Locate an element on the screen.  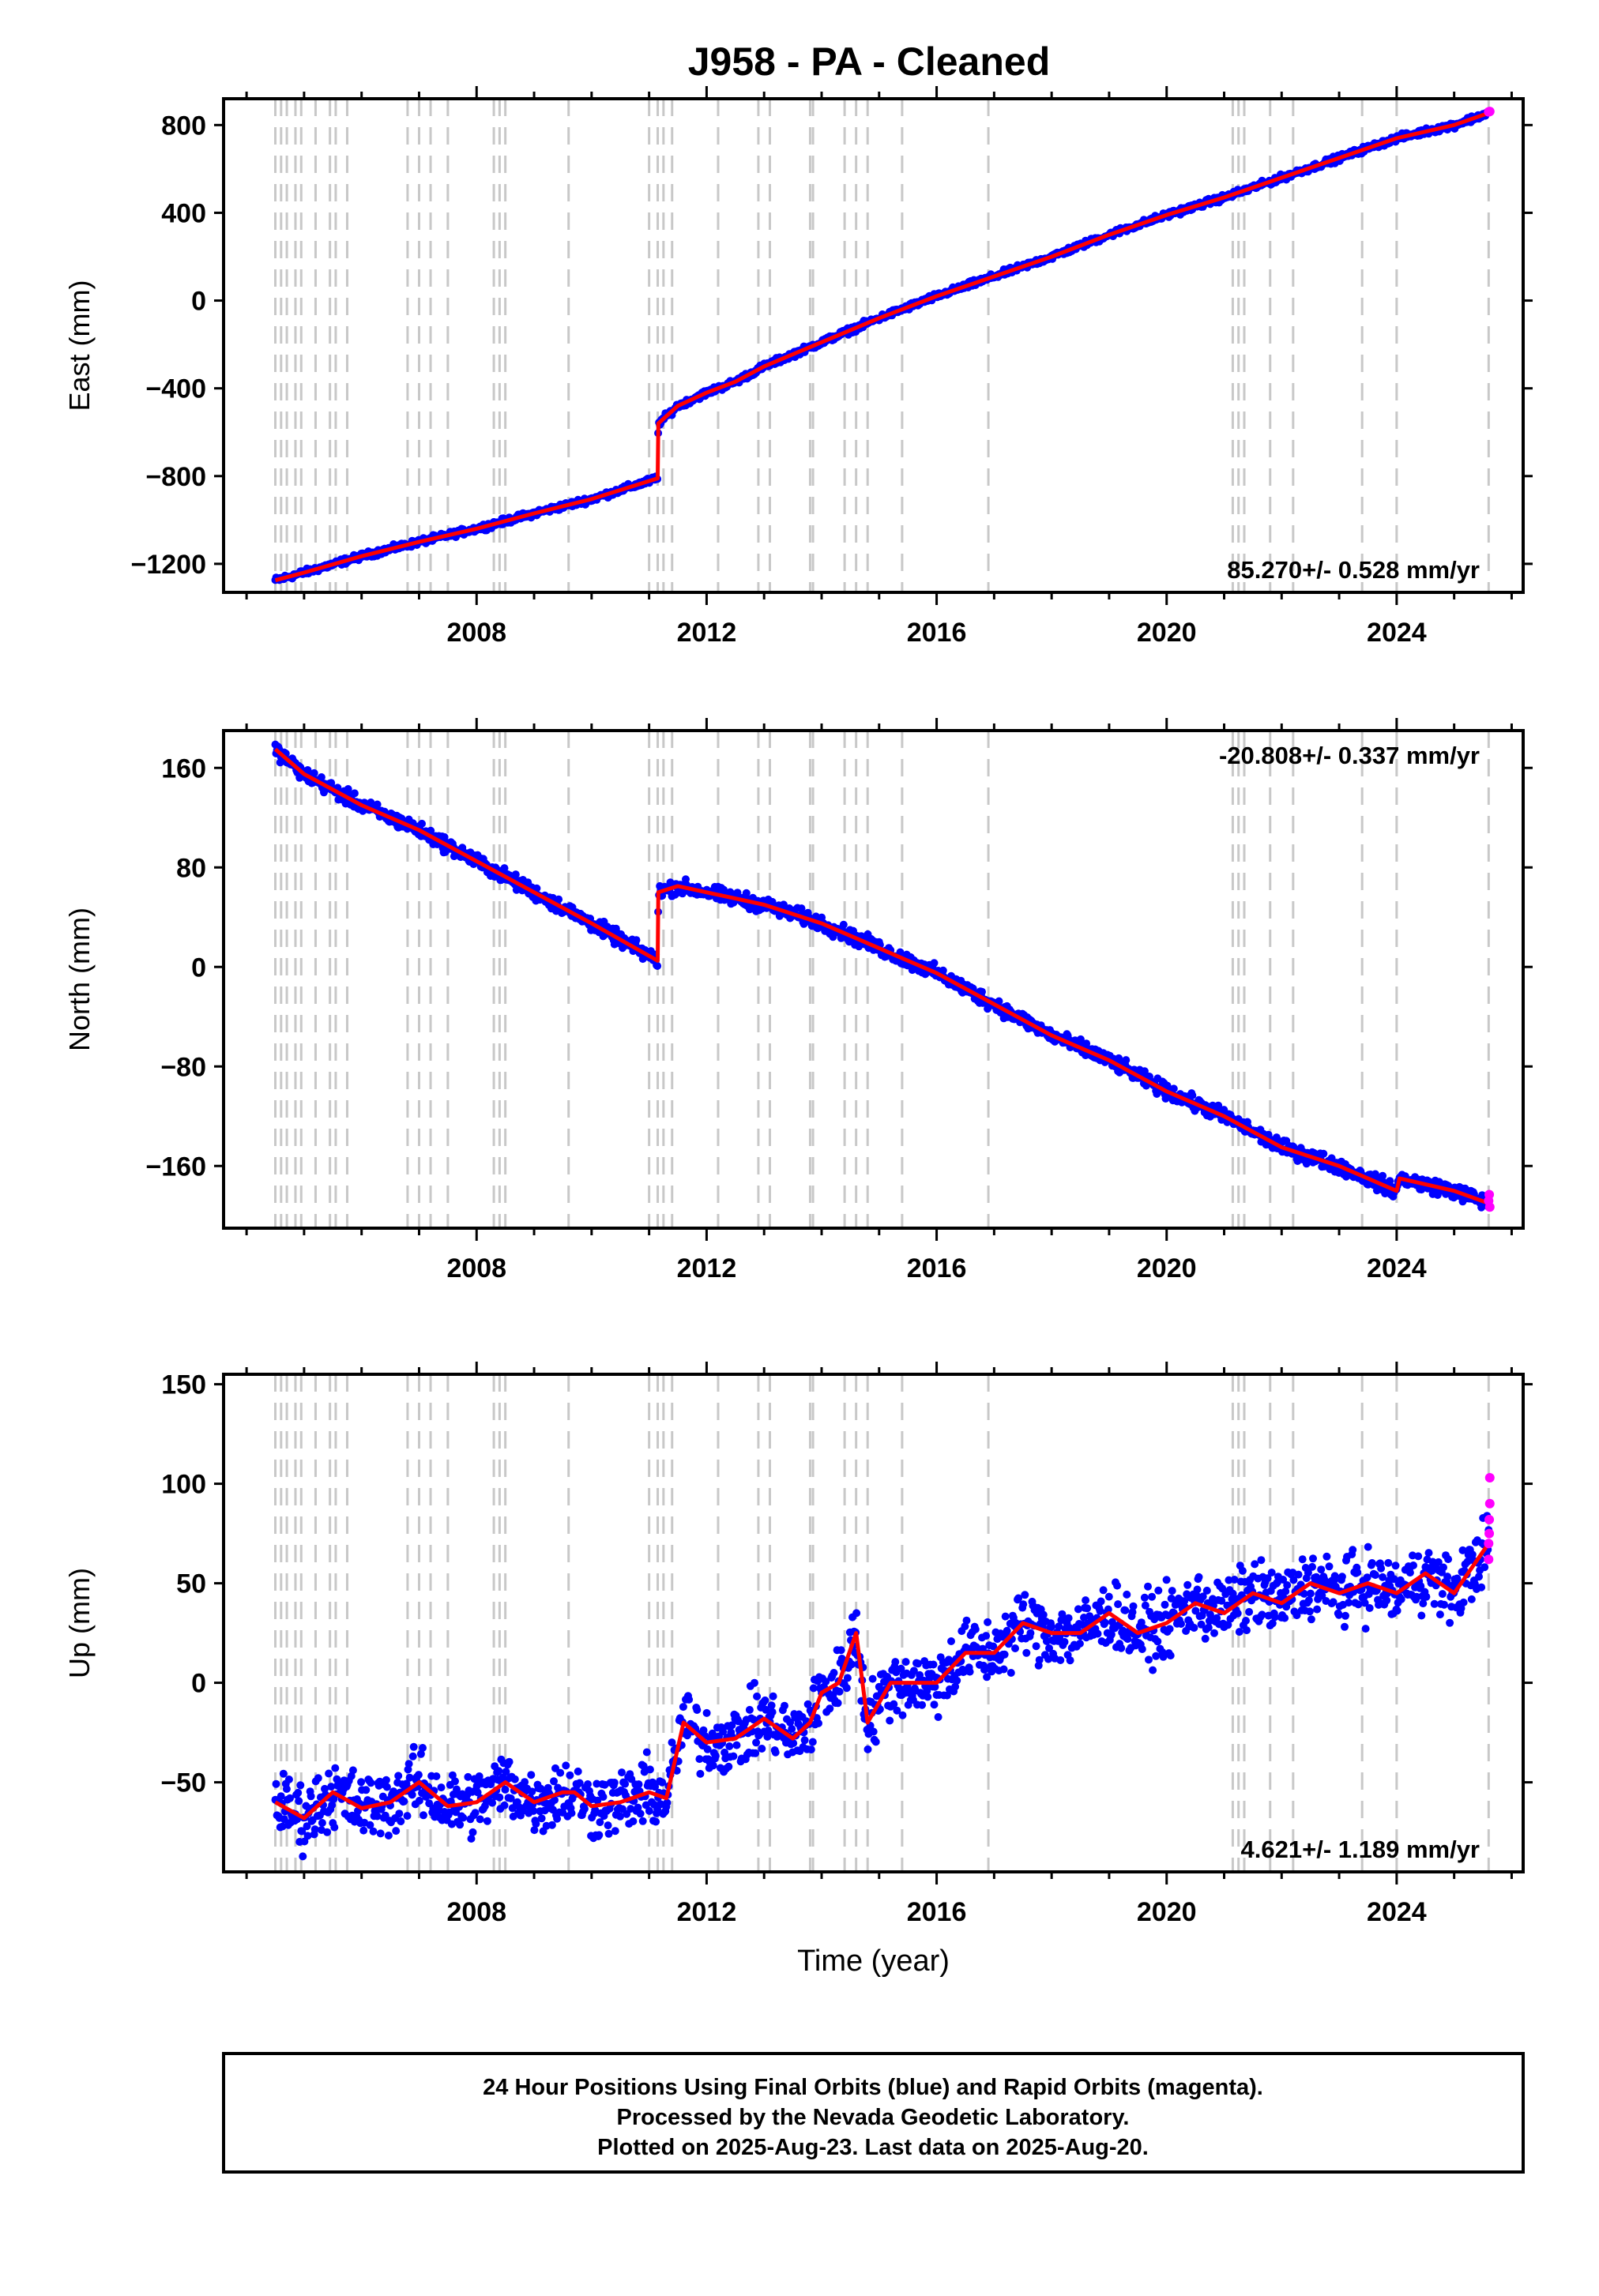
y-tick-label: 0 is located at coordinates (198, 302).